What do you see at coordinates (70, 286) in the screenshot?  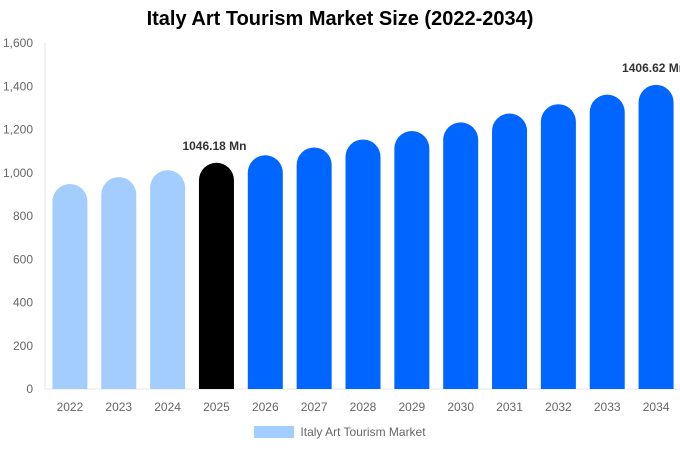 I see `bar-2022` at bounding box center [70, 286].